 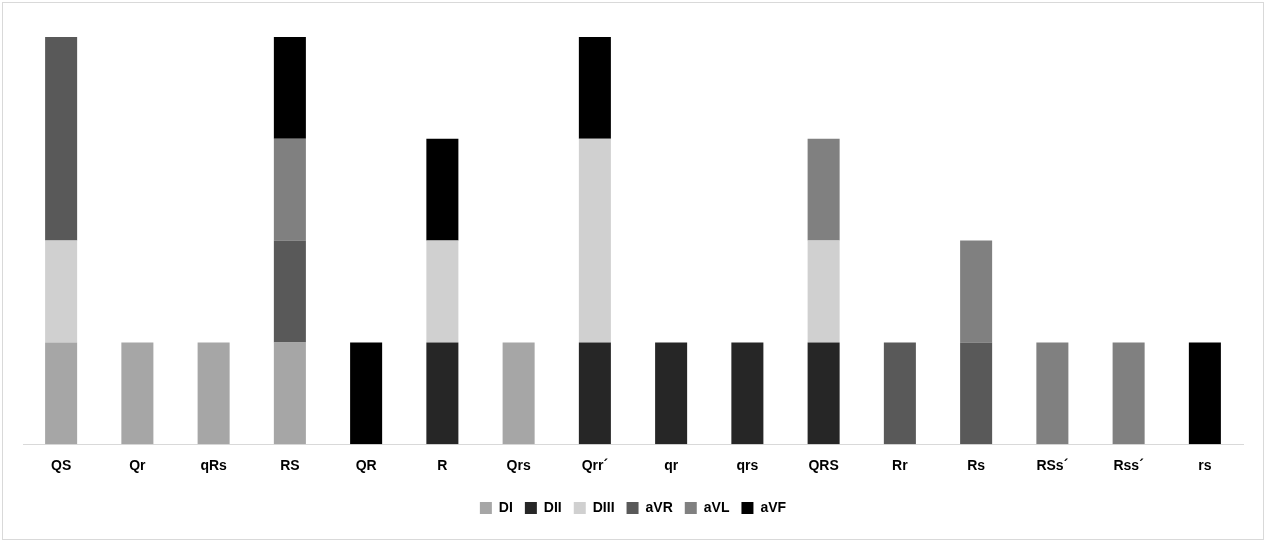 What do you see at coordinates (290, 465) in the screenshot?
I see `x-tick-label: RS` at bounding box center [290, 465].